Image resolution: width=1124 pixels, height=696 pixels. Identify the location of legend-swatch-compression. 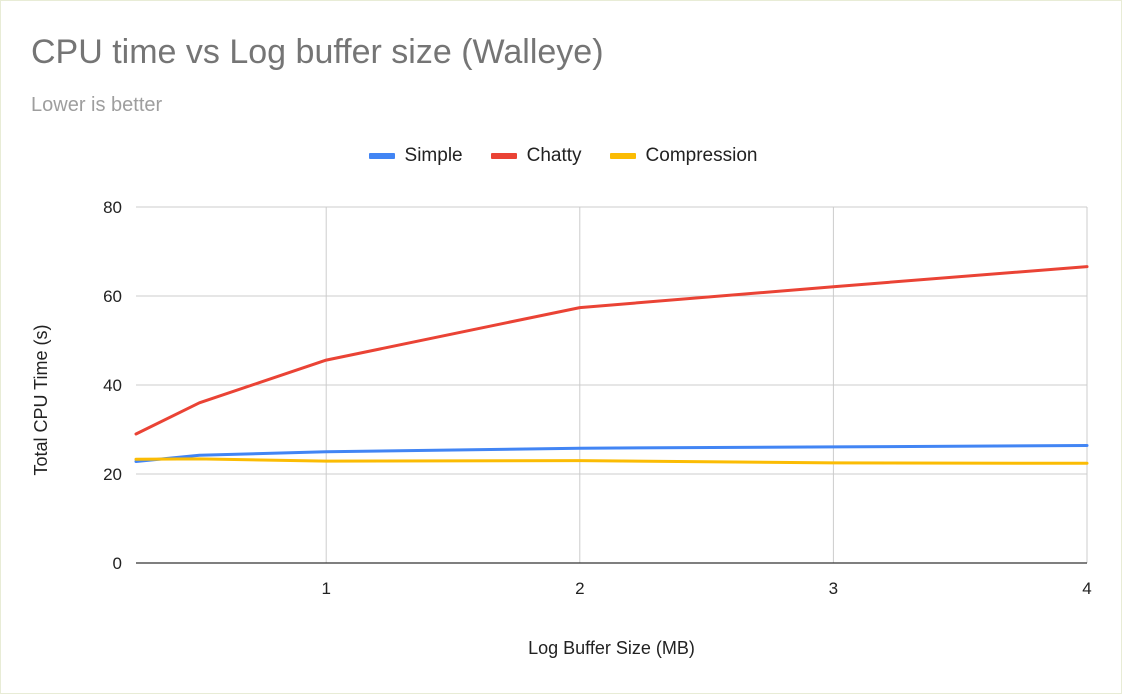
(622, 156).